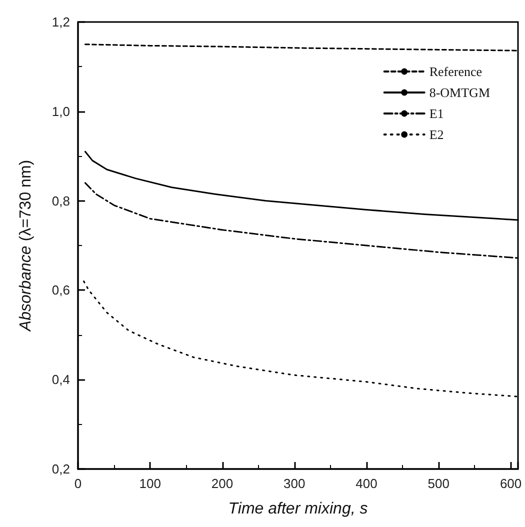 This screenshot has height=527, width=525. I want to click on y-tick-label: 1,0, so click(61, 111).